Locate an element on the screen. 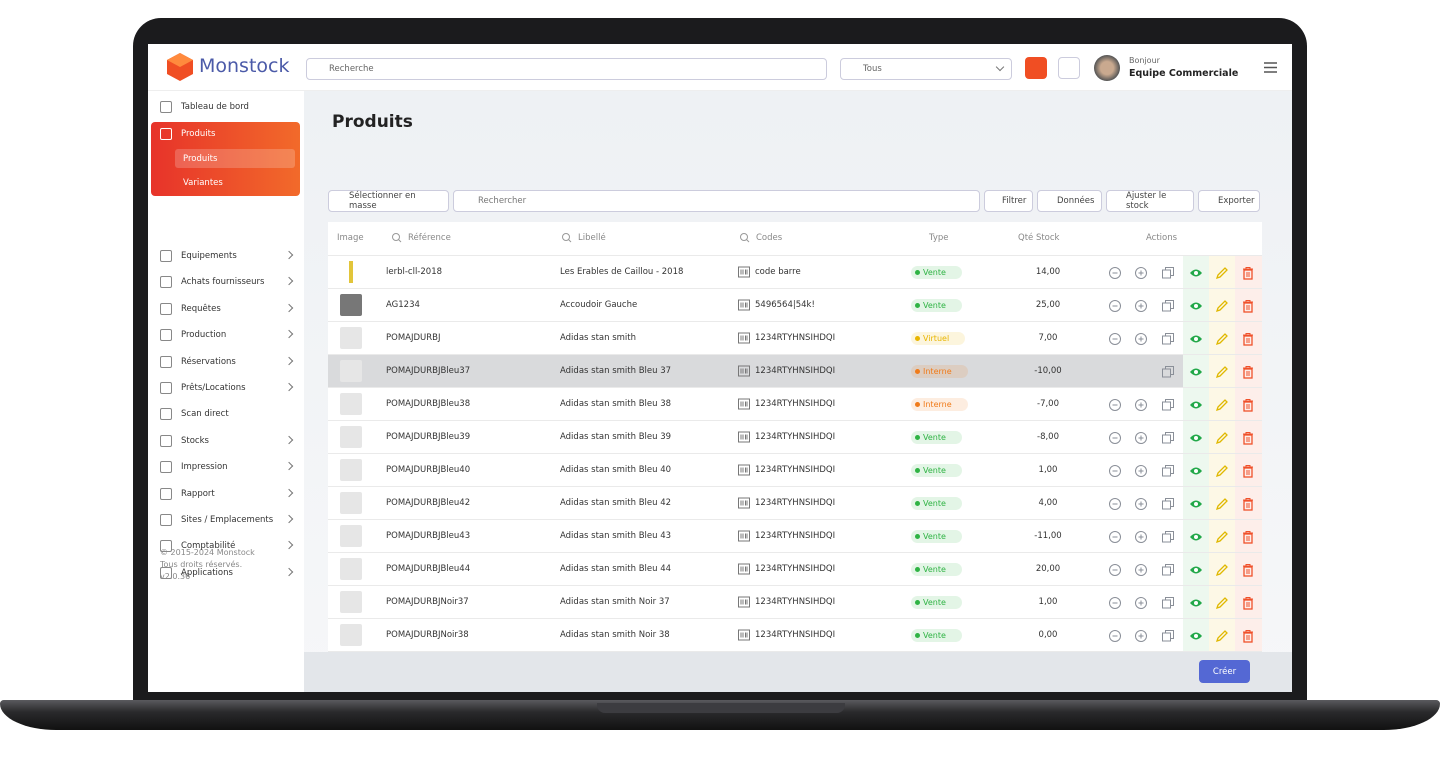 This screenshot has width=1440, height=758. nav-item: Prêts/Locations is located at coordinates (230, 388).